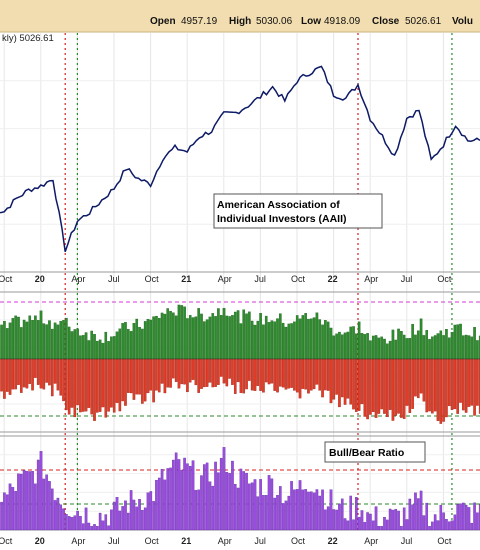 The width and height of the screenshot is (480, 550). What do you see at coordinates (186, 279) in the screenshot?
I see `axis-tick-label: 21` at bounding box center [186, 279].